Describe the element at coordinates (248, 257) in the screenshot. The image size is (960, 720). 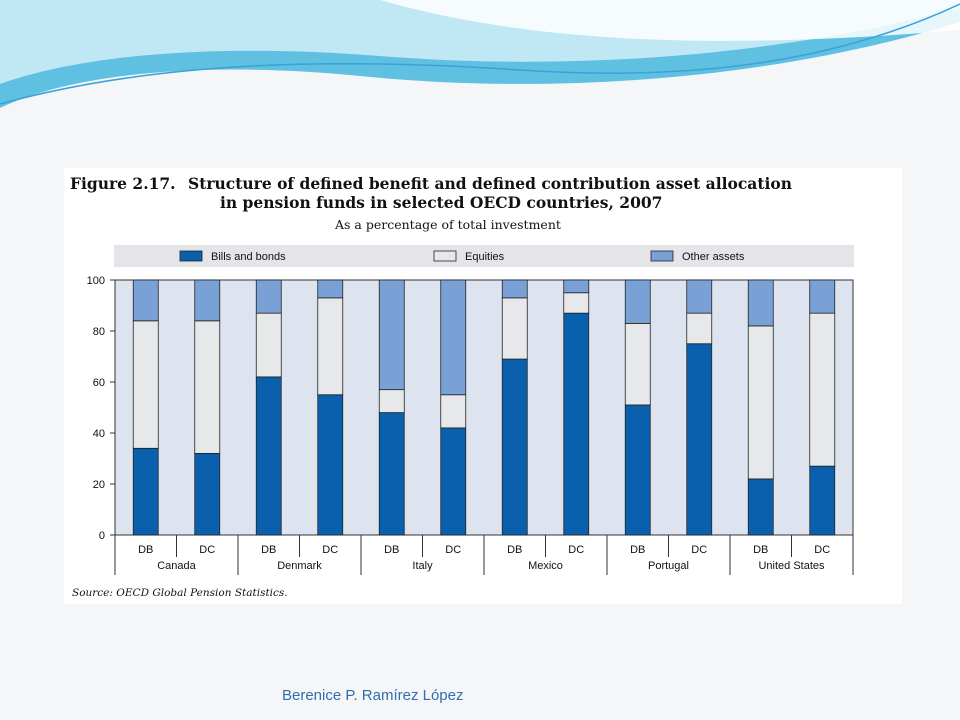
I see `legend-label: Bills and bonds` at that location.